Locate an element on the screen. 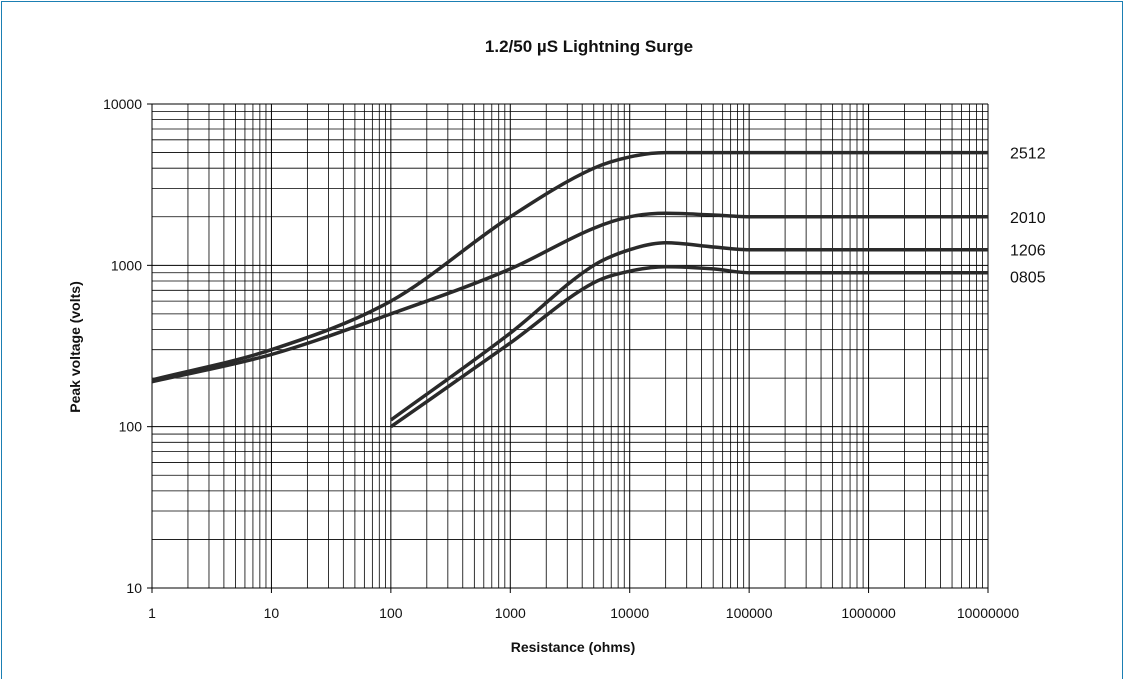 This screenshot has width=1126, height=681. y-tick-label: 1000 is located at coordinates (126, 265).